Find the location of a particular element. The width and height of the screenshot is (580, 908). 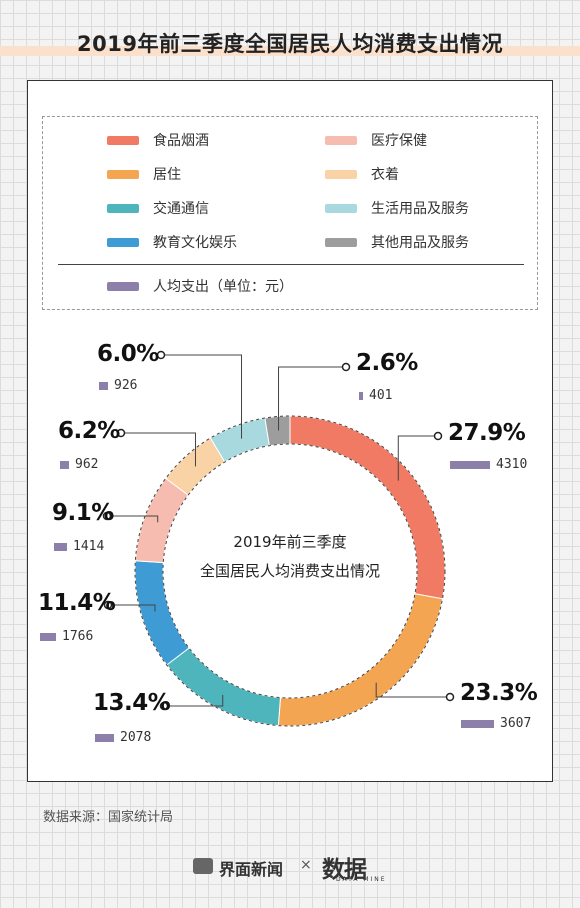

slice-percent-6: 6.0% is located at coordinates (128, 354).